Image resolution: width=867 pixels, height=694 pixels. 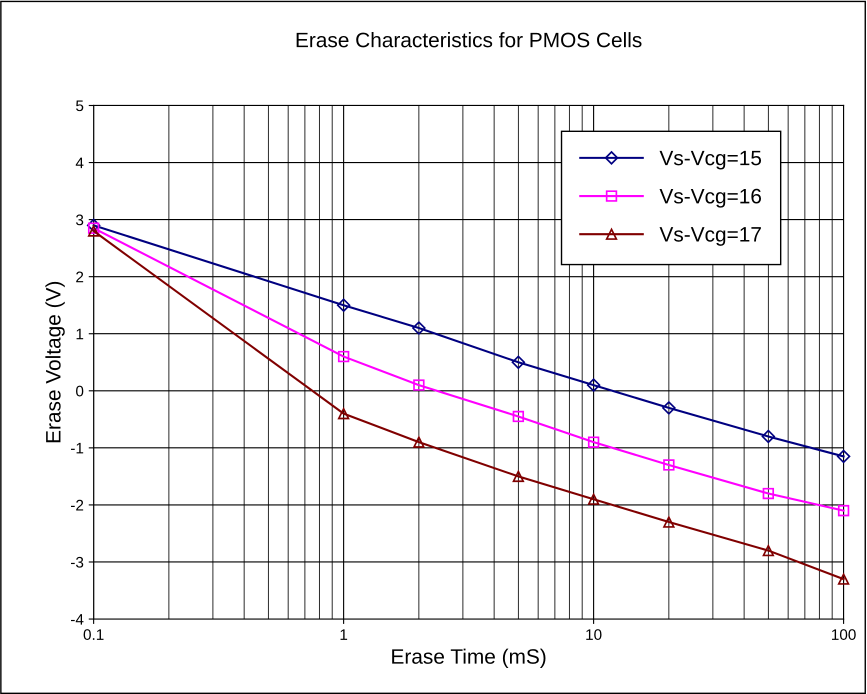 I want to click on y-tick-label: 3, so click(x=80, y=220).